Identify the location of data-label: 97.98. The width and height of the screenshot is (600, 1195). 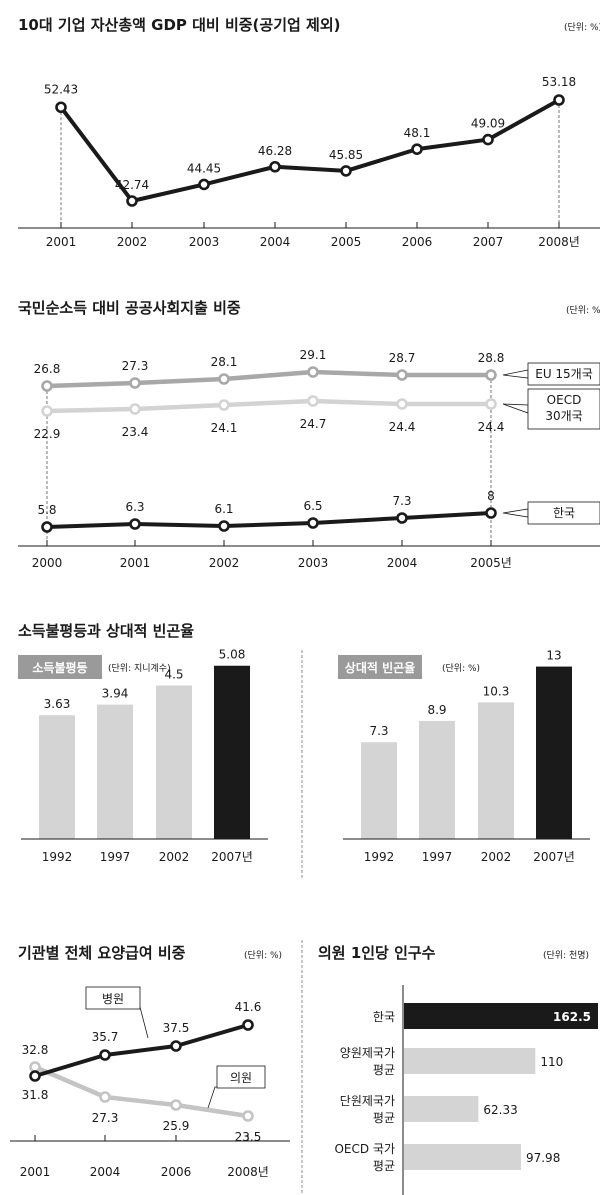
(543, 1158).